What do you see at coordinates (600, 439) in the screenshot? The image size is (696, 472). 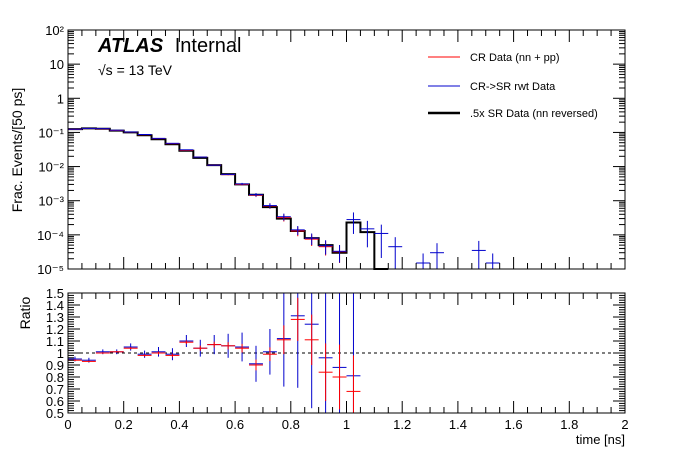 I see `x-axis-label: time [ns]` at bounding box center [600, 439].